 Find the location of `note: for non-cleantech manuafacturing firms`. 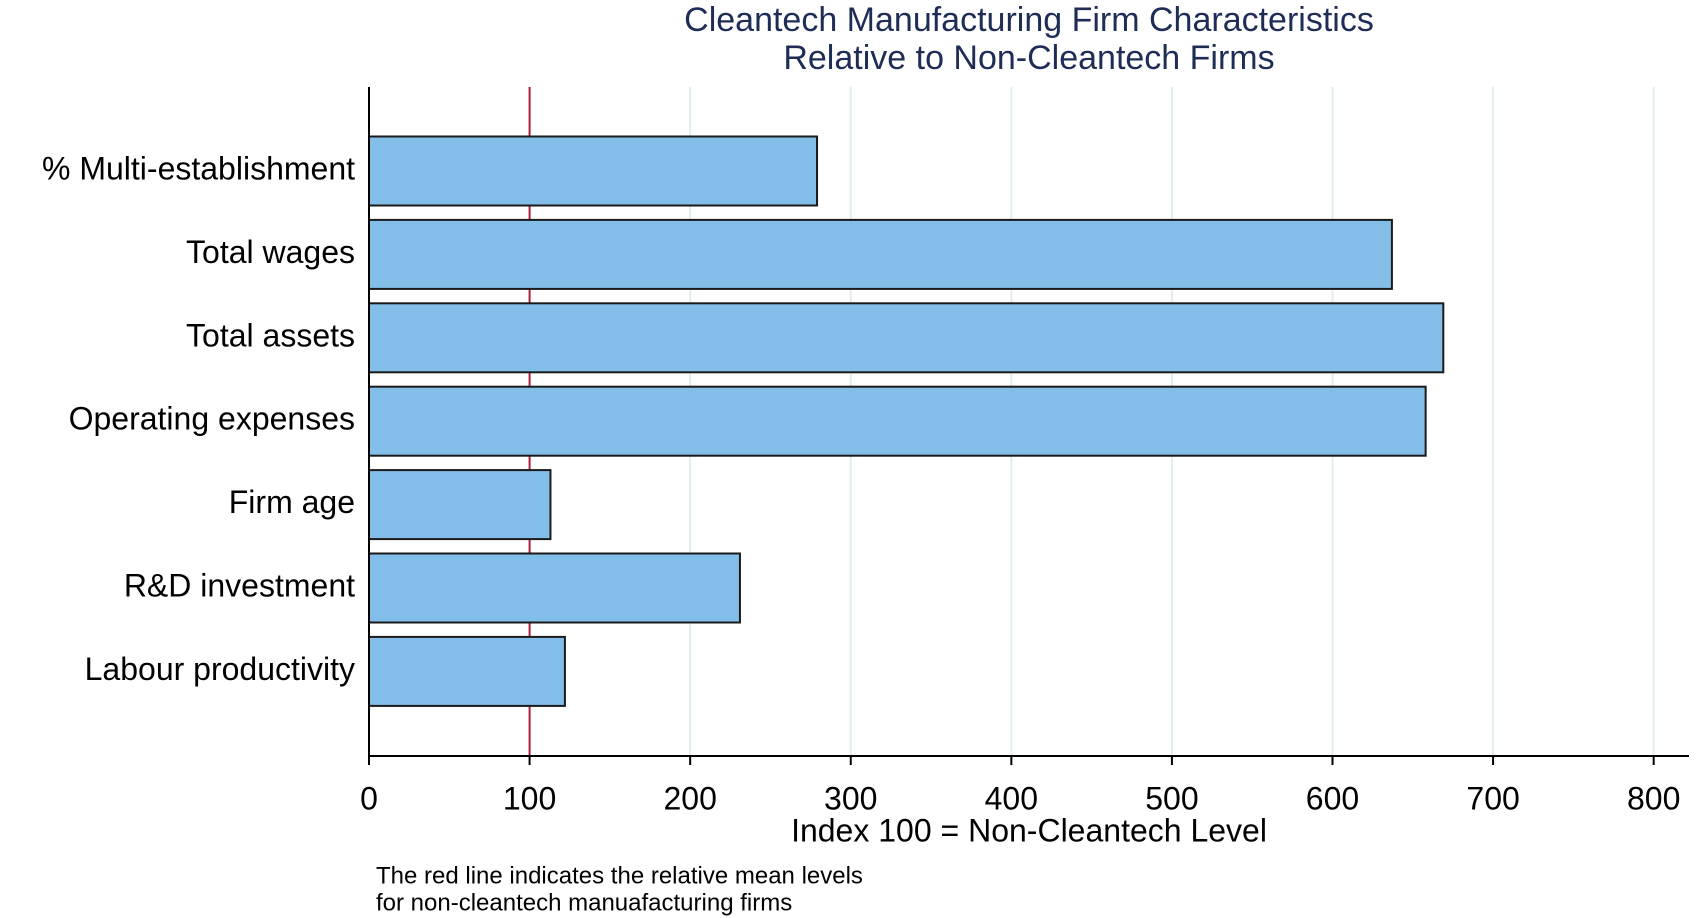

note: for non-cleantech manuafacturing firms is located at coordinates (584, 902).